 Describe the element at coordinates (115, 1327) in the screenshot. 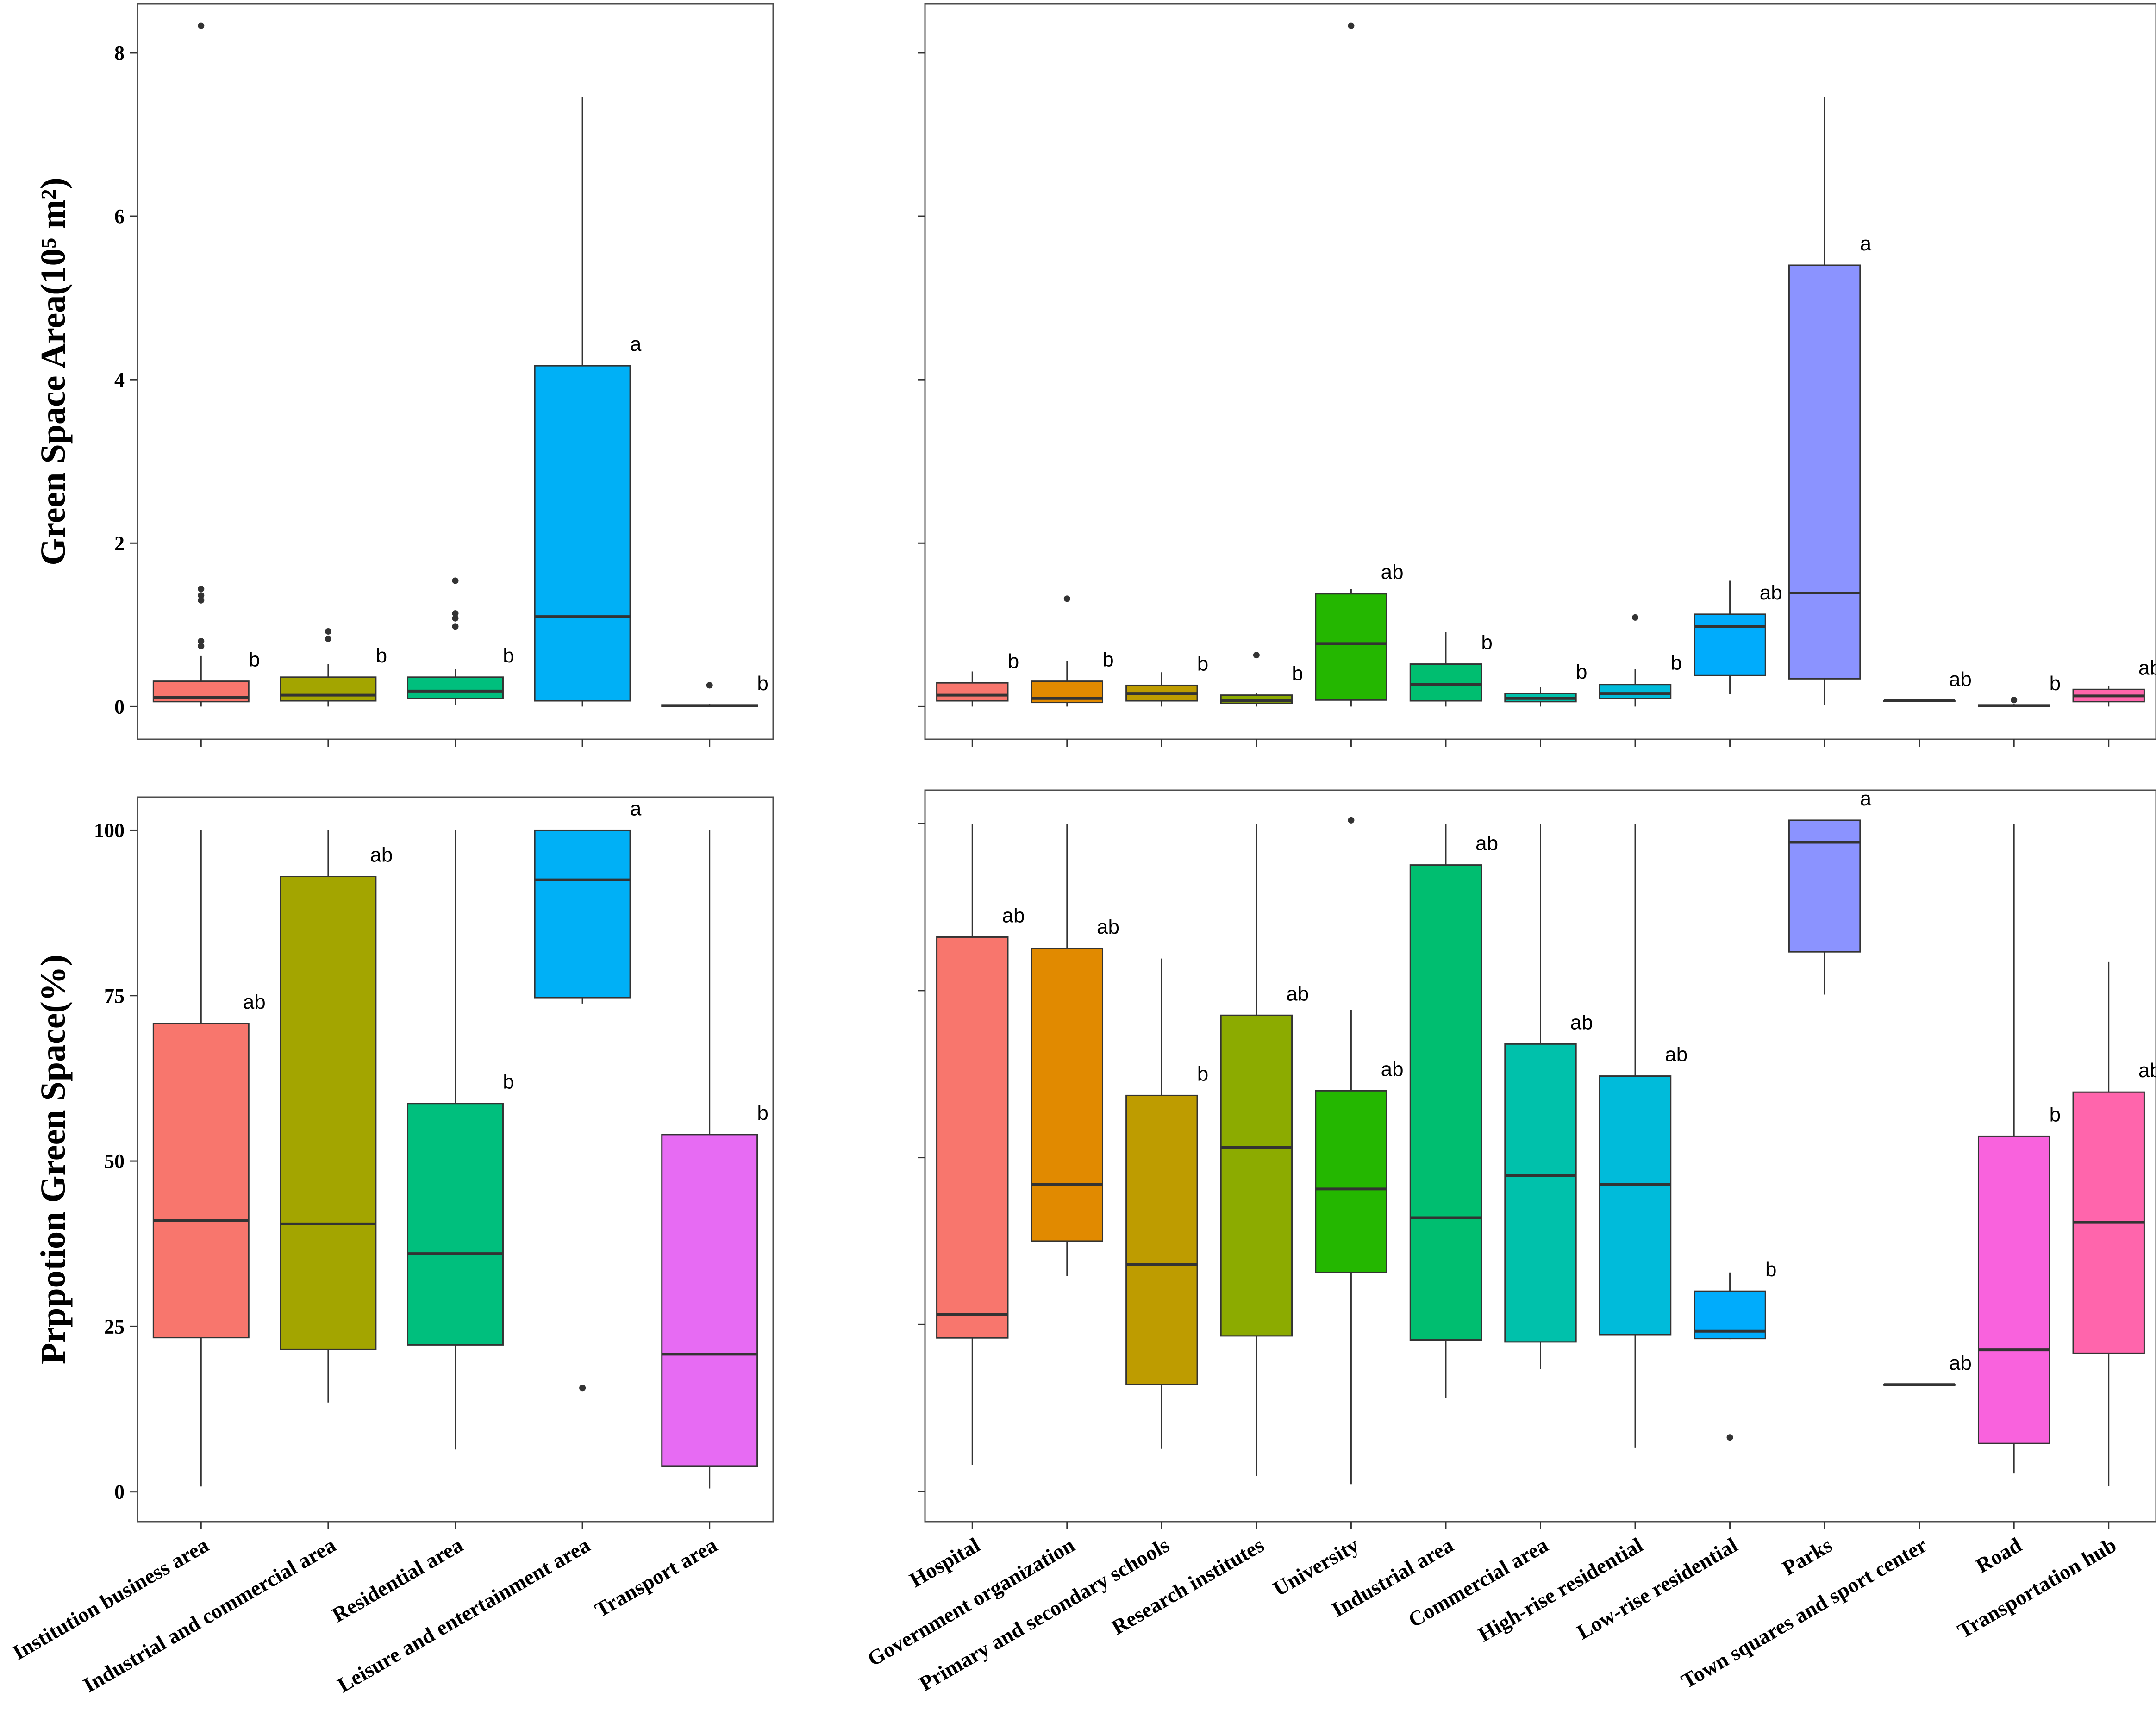

I see `y-tick-label: 25` at that location.